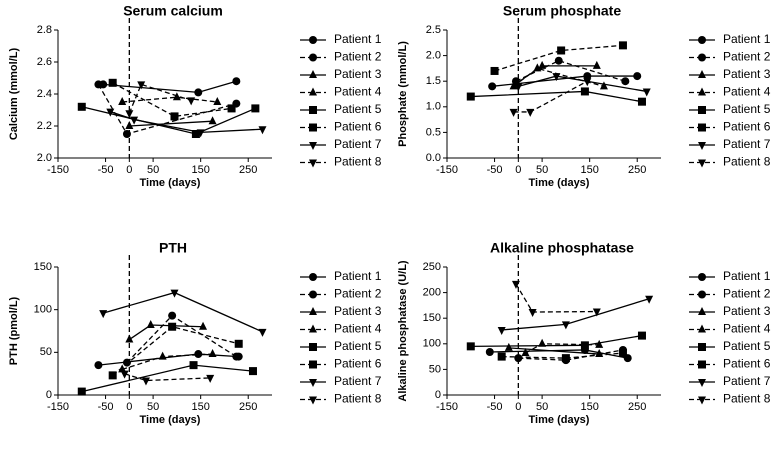 The image size is (777, 474). Describe the element at coordinates (46, 352) in the screenshot. I see `y-tick-label: 50` at that location.